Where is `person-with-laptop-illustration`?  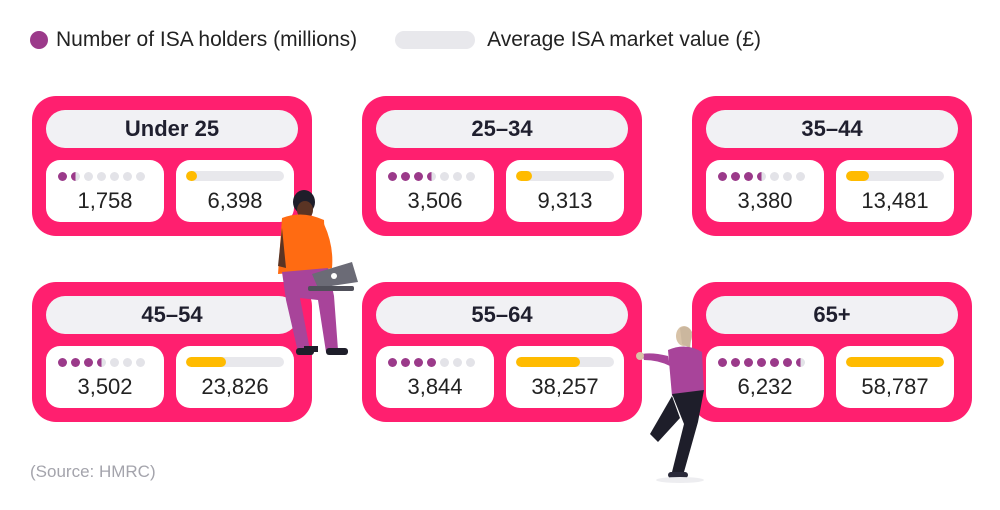
person-with-laptop-illustration is located at coordinates (318, 272).